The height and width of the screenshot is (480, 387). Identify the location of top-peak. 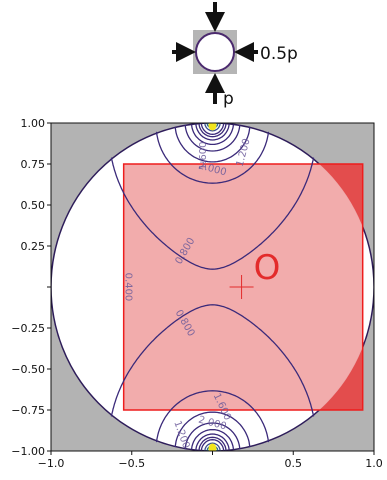
(212, 127).